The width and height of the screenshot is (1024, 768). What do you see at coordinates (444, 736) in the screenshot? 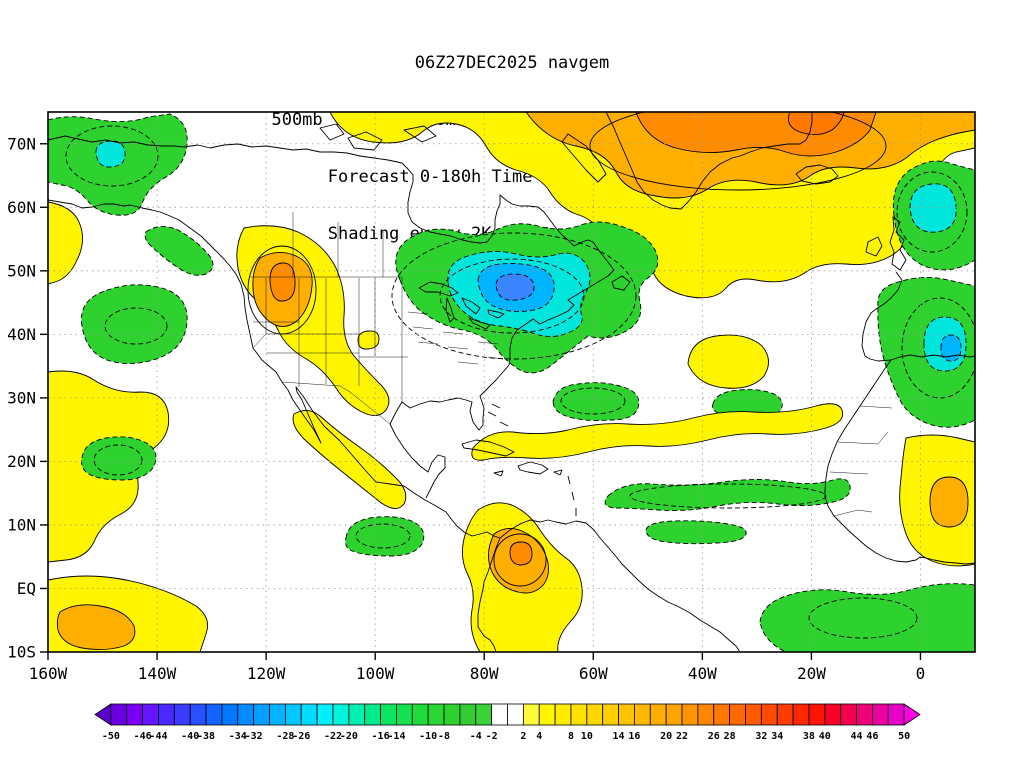
I see `svg-text: -8` at bounding box center [444, 736].